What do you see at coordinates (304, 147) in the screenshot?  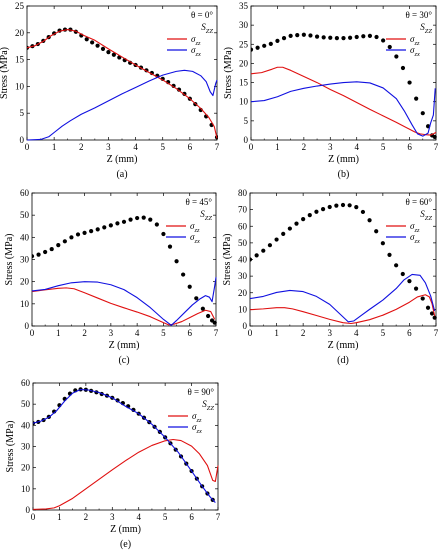 I see `x-tick-label: 2` at bounding box center [304, 147].